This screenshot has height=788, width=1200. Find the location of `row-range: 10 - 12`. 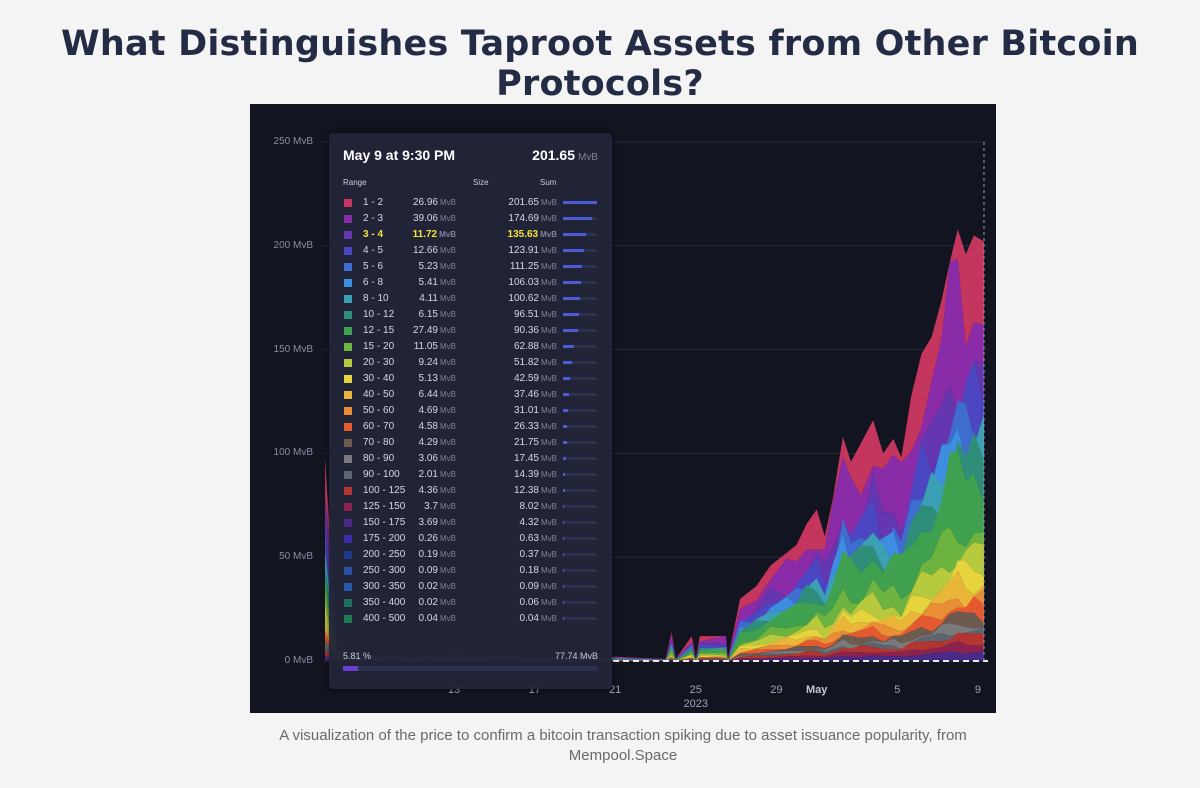

row-range: 10 - 12 is located at coordinates (379, 314).